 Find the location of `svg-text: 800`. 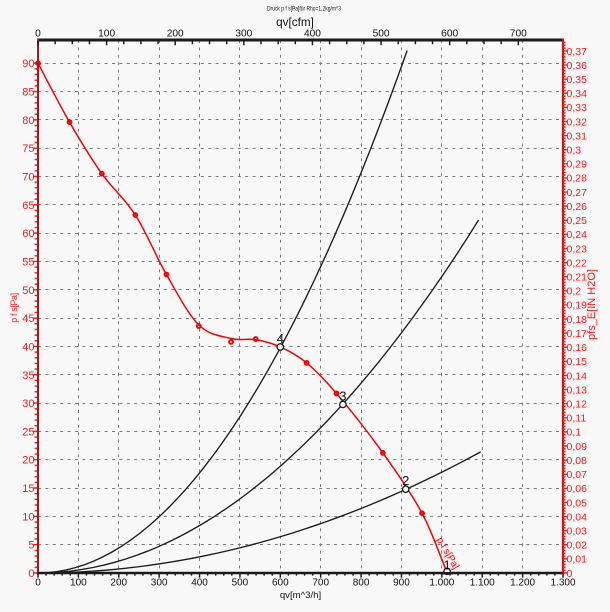

svg-text: 800 is located at coordinates (361, 583).